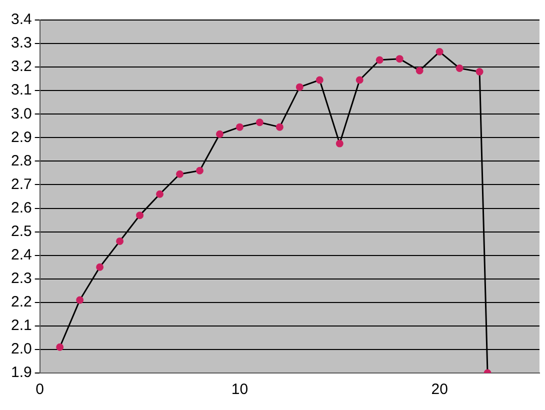 The image size is (545, 410). Describe the element at coordinates (21, 349) in the screenshot. I see `y-tick-label: 2.0` at that location.